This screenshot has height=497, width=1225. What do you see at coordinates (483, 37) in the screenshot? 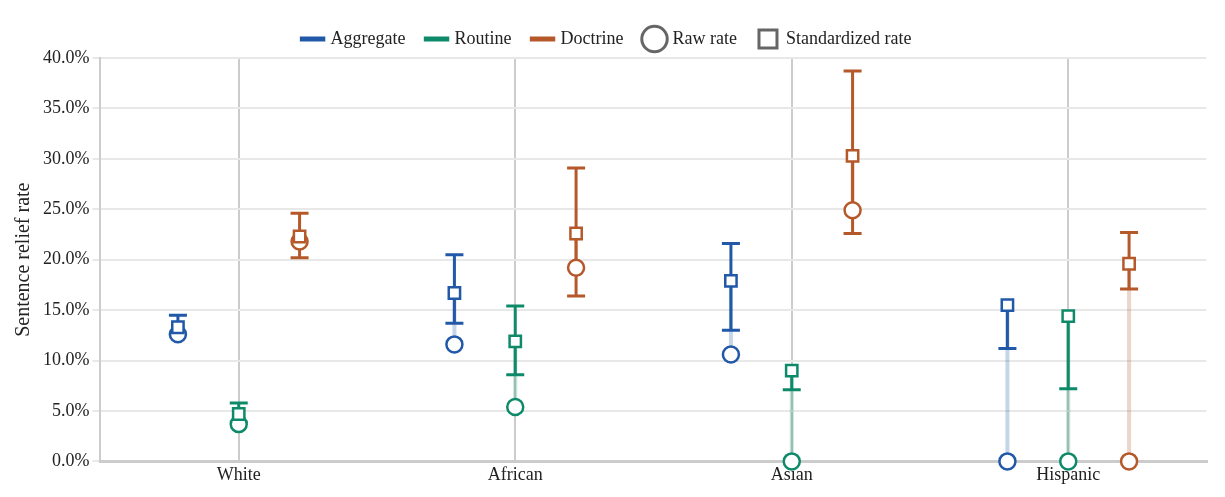
I see `legend-label: Routine` at bounding box center [483, 37].